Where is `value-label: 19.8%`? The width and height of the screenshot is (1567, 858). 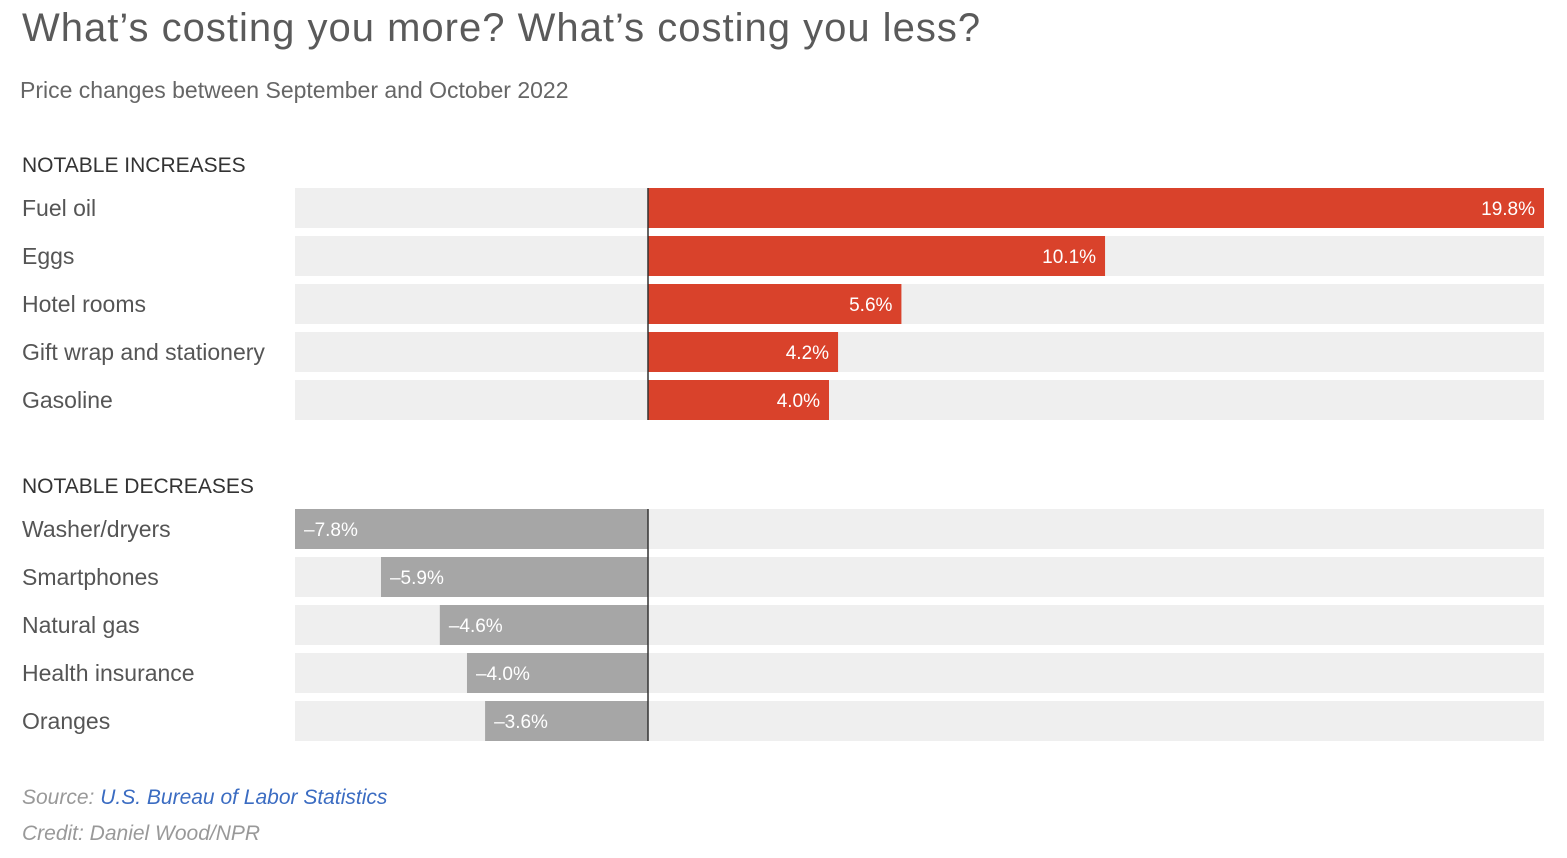 value-label: 19.8% is located at coordinates (1508, 209).